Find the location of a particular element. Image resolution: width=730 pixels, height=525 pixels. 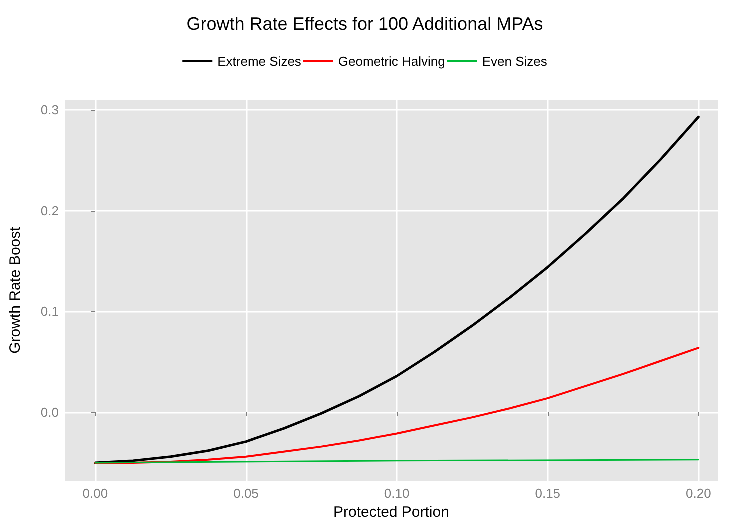

x-tick-label: 0.00 is located at coordinates (95, 494).